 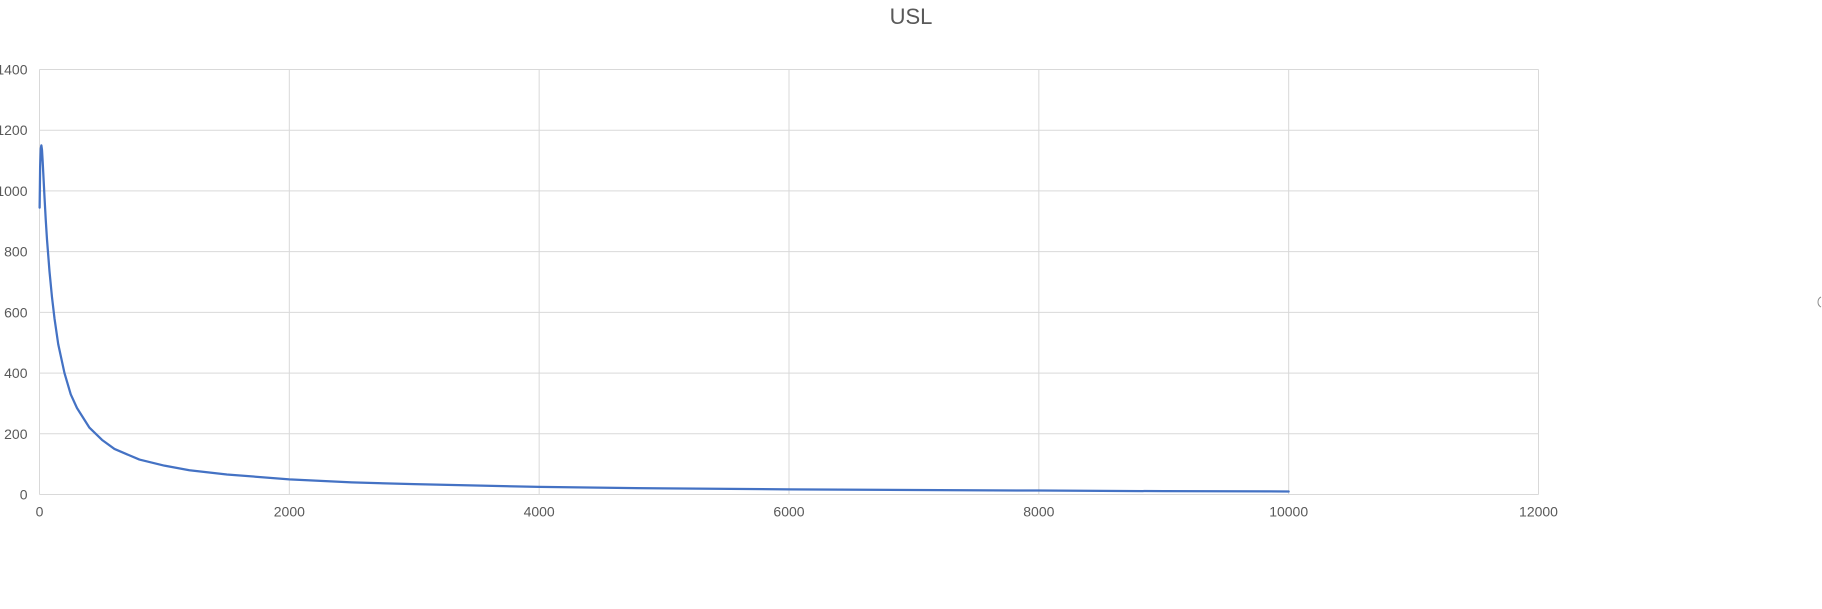 I want to click on x-tick-label: 0, so click(x=40, y=512).